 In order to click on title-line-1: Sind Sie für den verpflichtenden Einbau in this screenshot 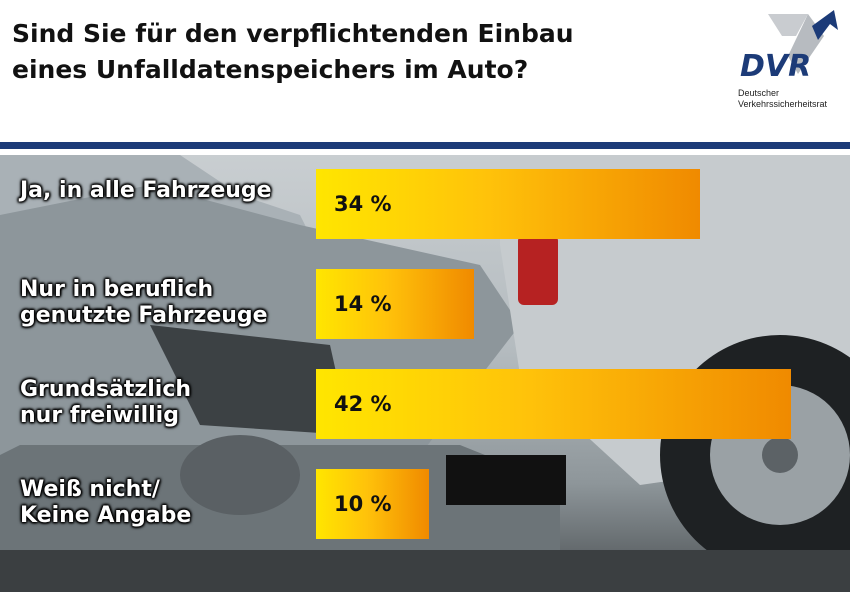, I will do `click(293, 33)`.